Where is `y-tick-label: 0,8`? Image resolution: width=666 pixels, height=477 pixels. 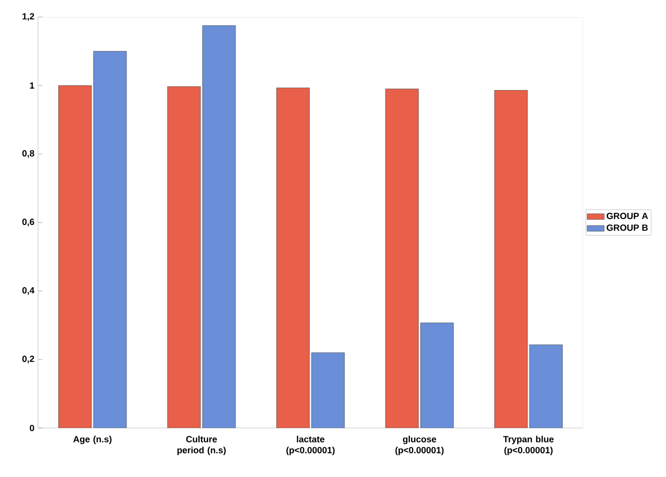
y-tick-label: 0,8 is located at coordinates (28, 154).